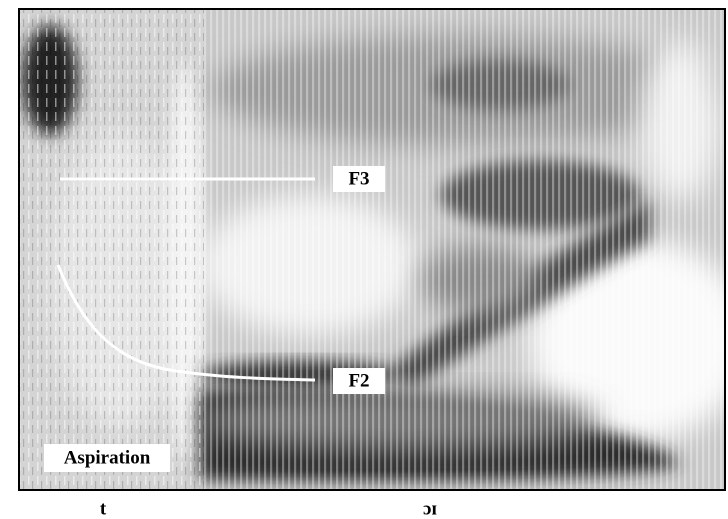  I want to click on f3-label-box, so click(359, 179).